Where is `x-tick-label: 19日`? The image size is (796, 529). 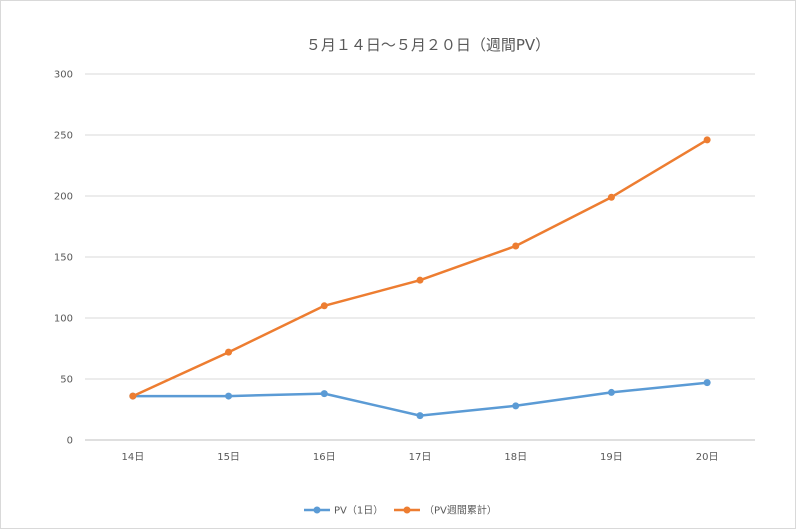
x-tick-label: 19日 is located at coordinates (611, 457).